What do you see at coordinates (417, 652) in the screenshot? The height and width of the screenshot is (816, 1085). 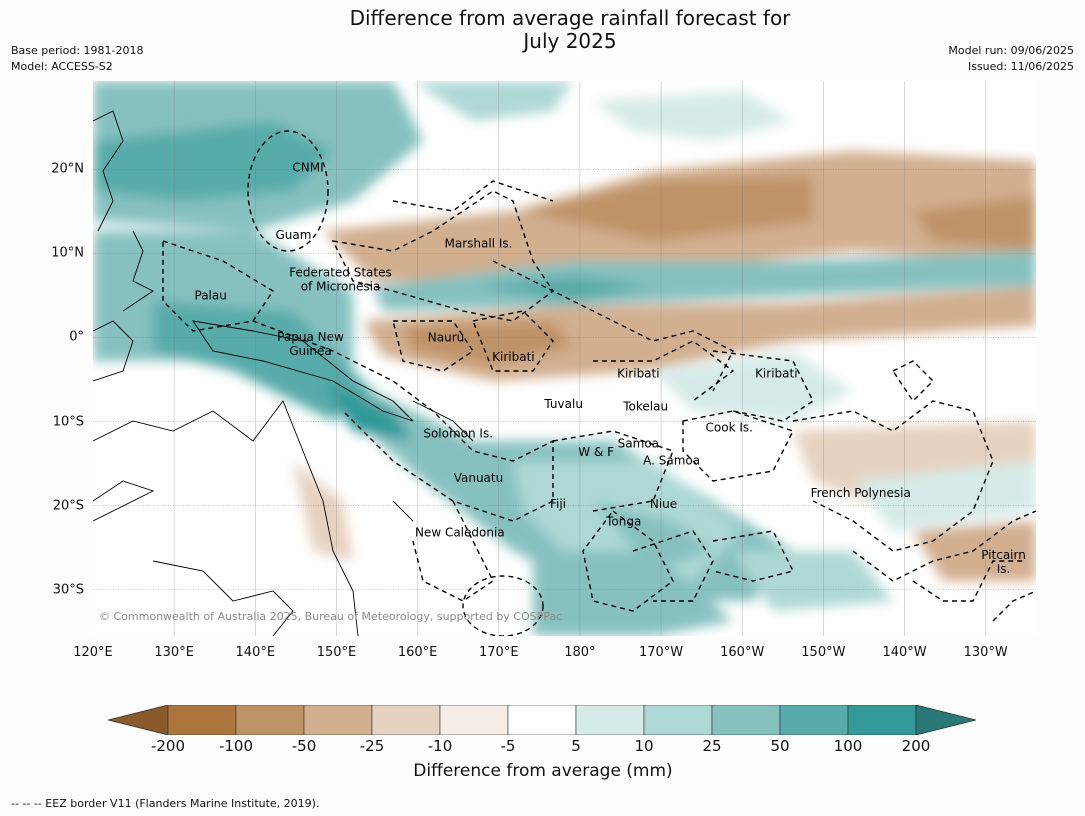 I see `x-tick-label: 160°E` at bounding box center [417, 652].